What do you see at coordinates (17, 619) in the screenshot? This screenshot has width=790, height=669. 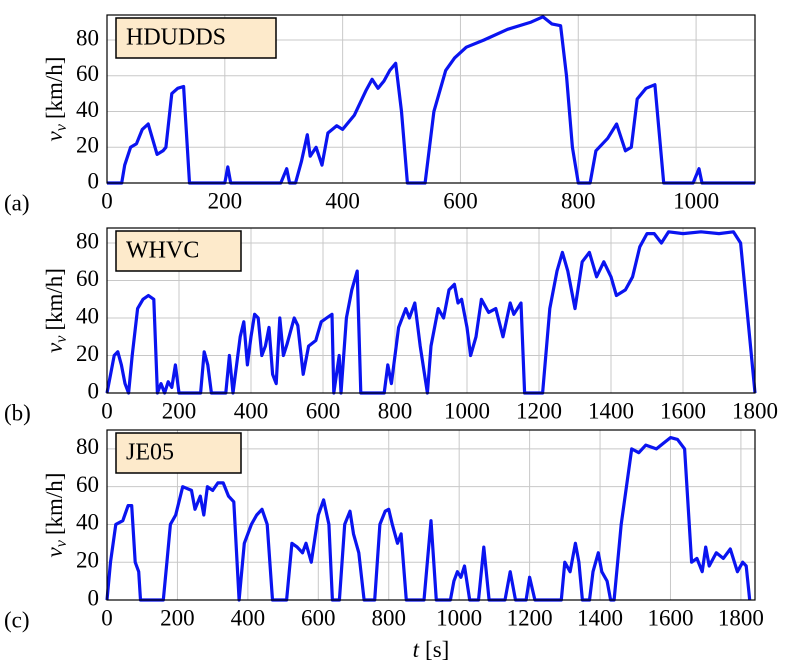 I see `panel-label: (c)` at bounding box center [17, 619].